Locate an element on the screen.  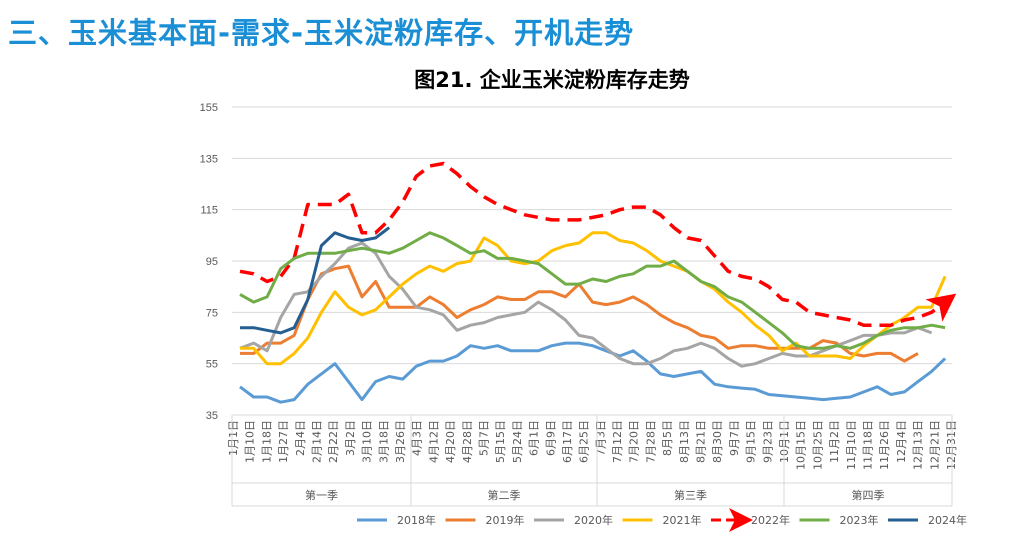
x-tick-label: 12月21日 is located at coordinates (934, 445).